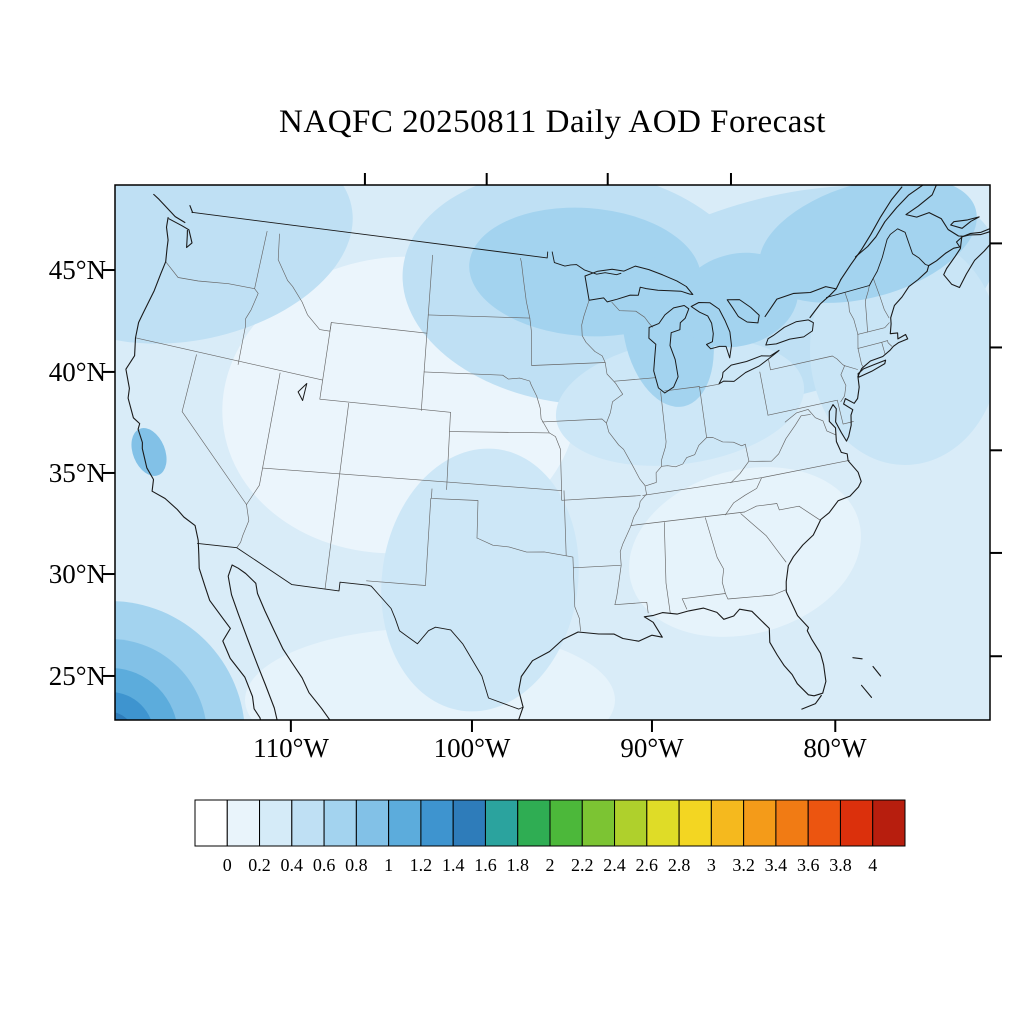  I want to click on lat-axis-label-30n: 30°N, so click(77, 574).